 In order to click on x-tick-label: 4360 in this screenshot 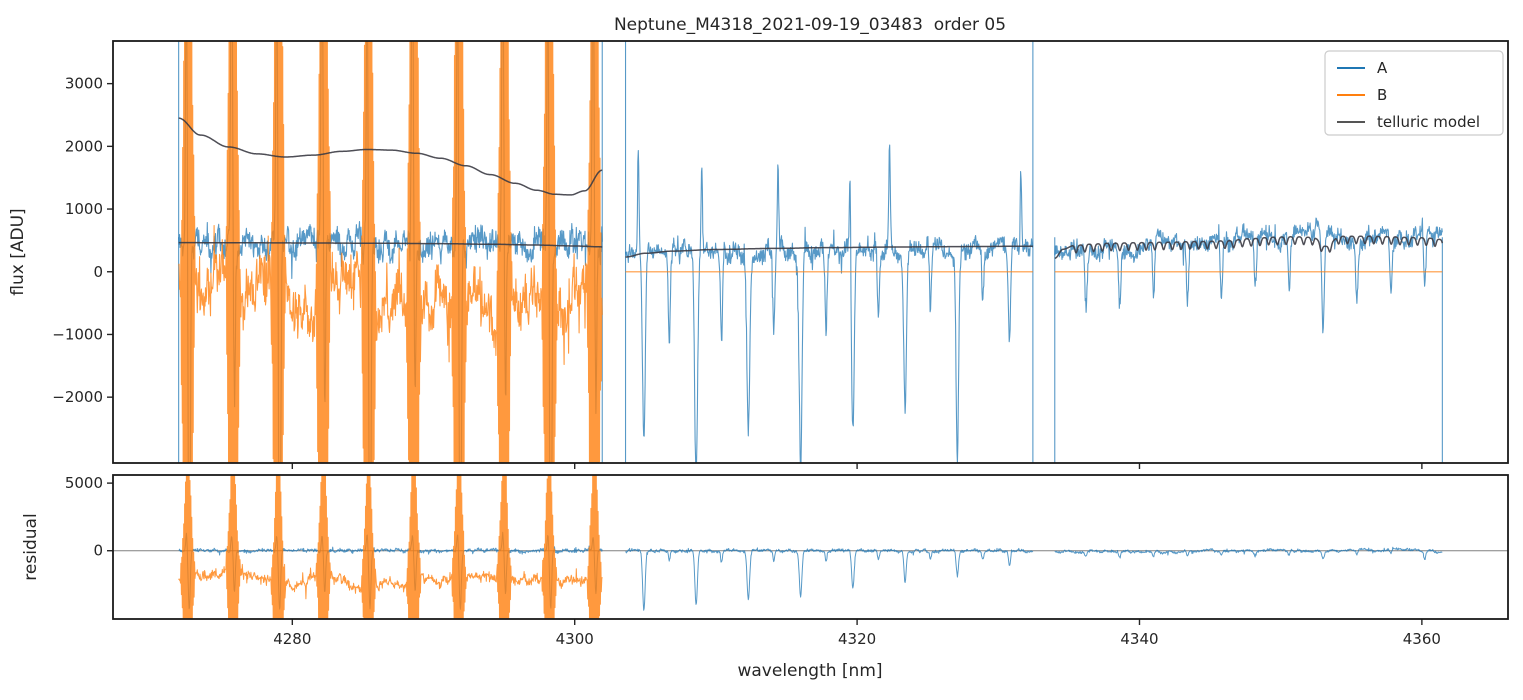, I will do `click(1422, 639)`.